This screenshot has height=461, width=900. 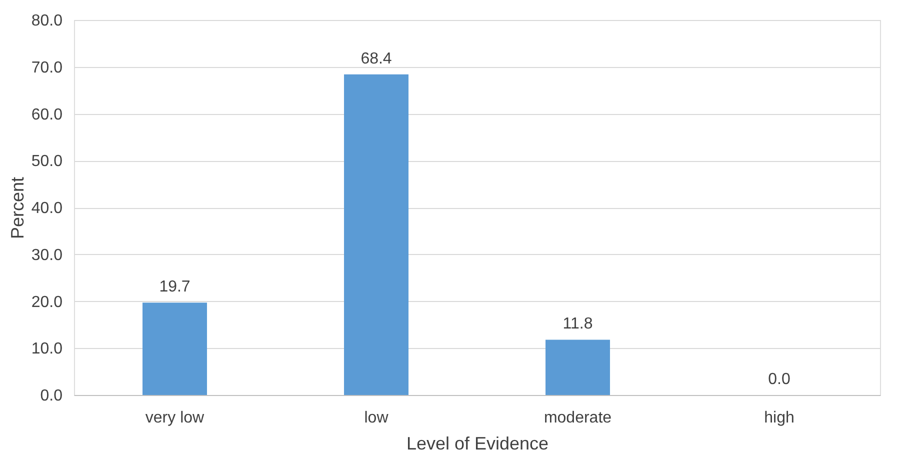 What do you see at coordinates (47, 302) in the screenshot?
I see `y-tick-label: 20.0` at bounding box center [47, 302].